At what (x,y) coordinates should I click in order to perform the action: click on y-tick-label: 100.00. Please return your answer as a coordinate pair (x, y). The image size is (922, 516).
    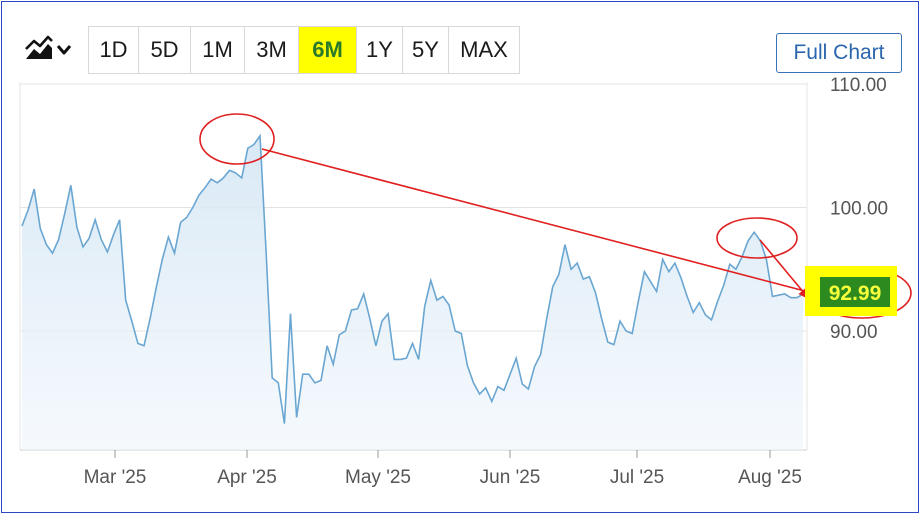
    Looking at the image, I should click on (859, 209).